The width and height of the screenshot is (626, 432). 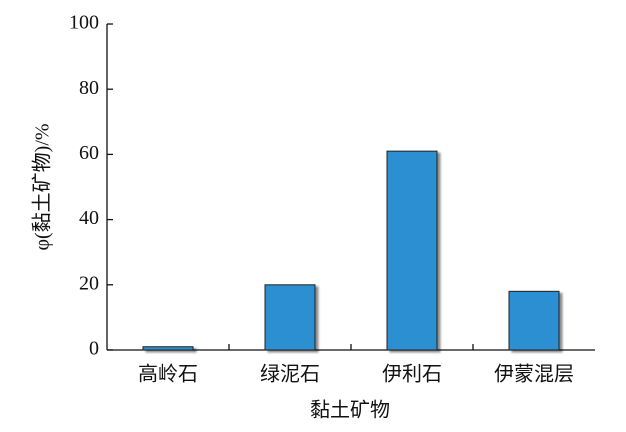 I want to click on x-tick-label: 伊蒙混层, so click(x=534, y=374).